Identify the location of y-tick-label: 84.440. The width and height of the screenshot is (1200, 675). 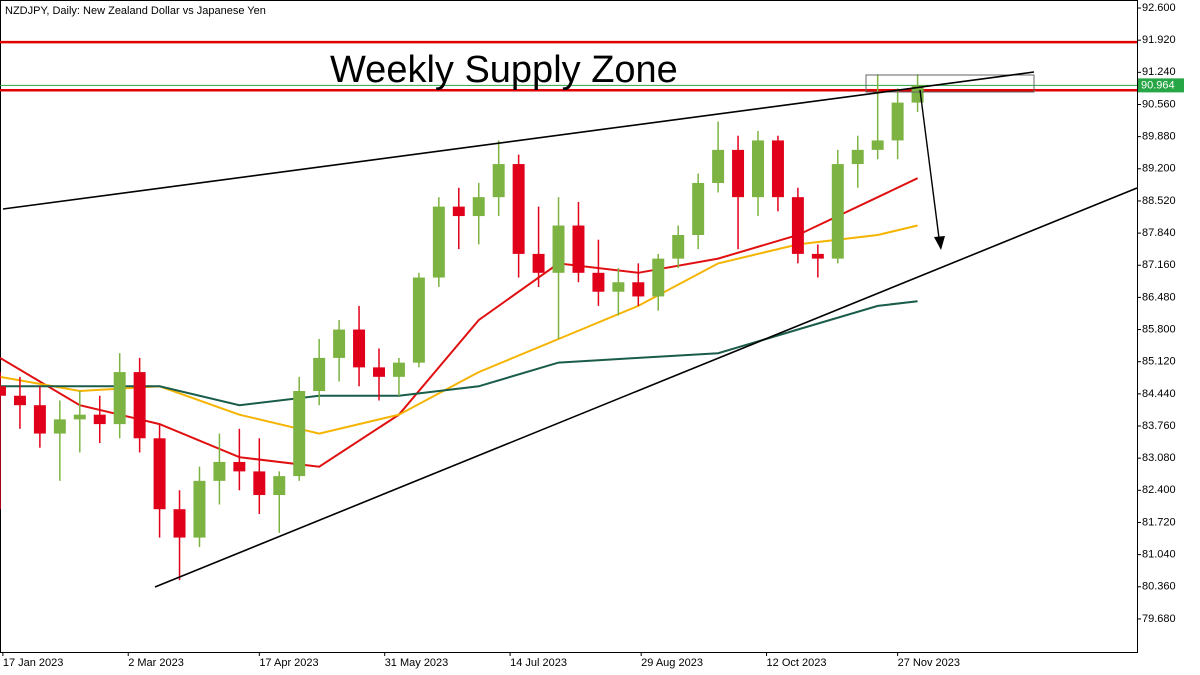
(1159, 394).